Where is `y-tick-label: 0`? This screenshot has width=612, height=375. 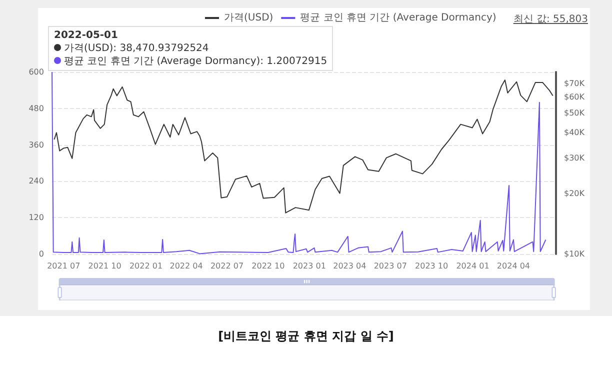
y-tick-label: 0 is located at coordinates (41, 254).